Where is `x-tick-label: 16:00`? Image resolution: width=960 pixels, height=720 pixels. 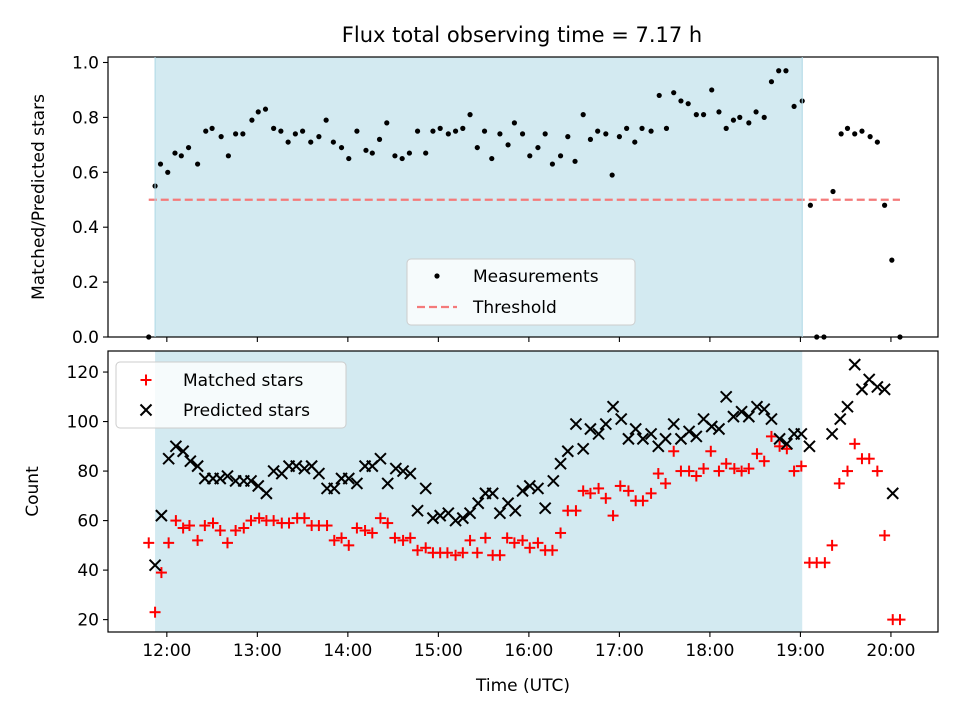
x-tick-label: 16:00 is located at coordinates (528, 651).